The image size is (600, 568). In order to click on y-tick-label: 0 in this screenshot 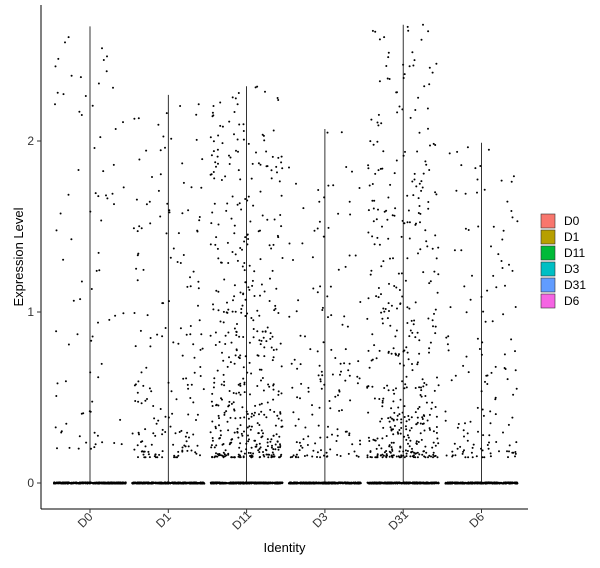, I will do `click(30, 483)`.